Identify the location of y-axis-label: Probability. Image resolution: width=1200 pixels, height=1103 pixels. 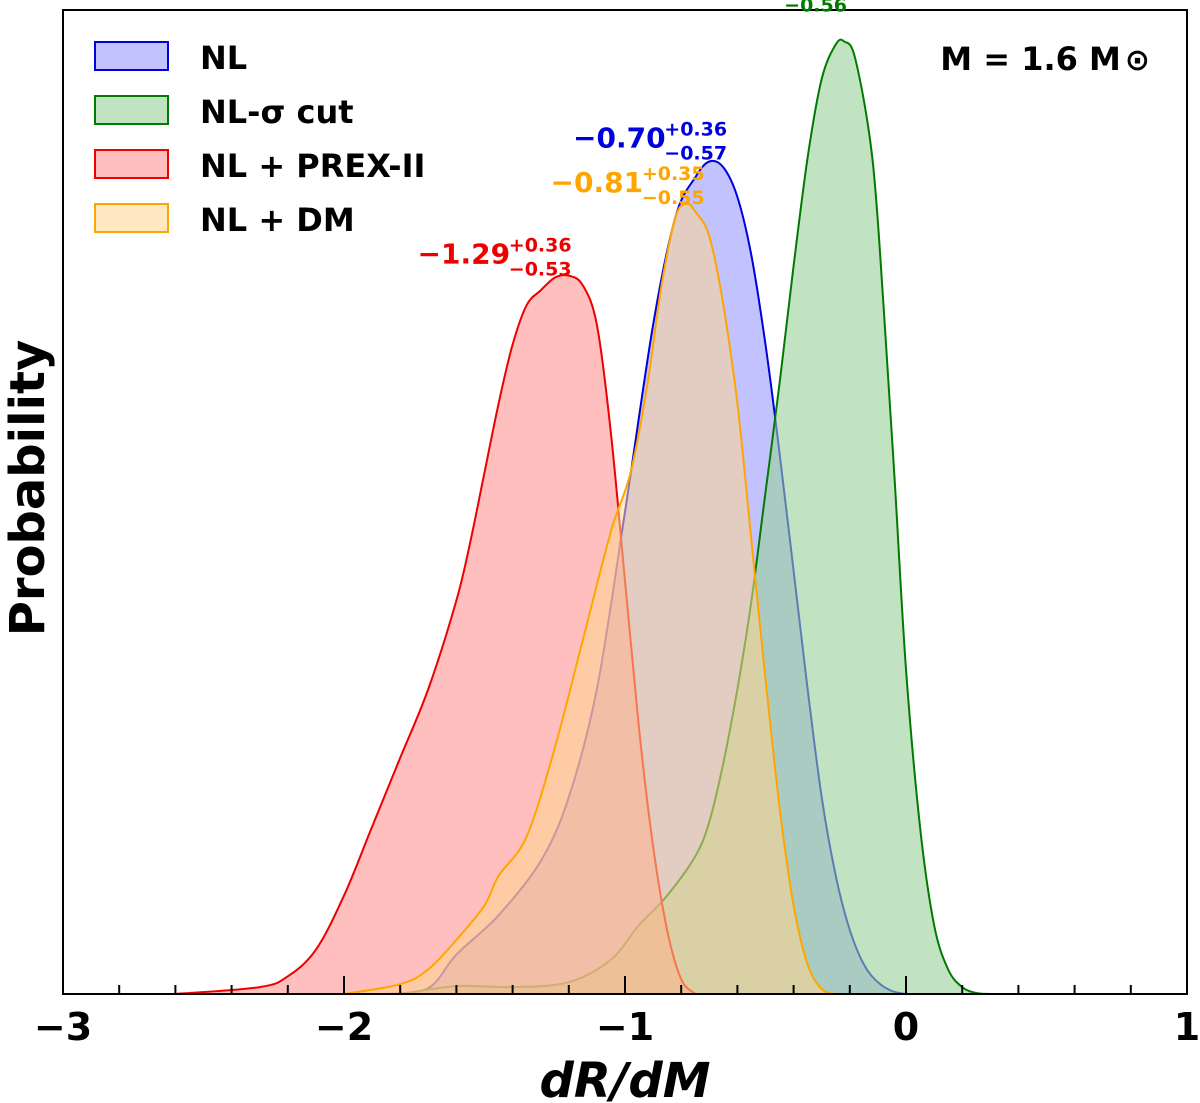
(28, 488).